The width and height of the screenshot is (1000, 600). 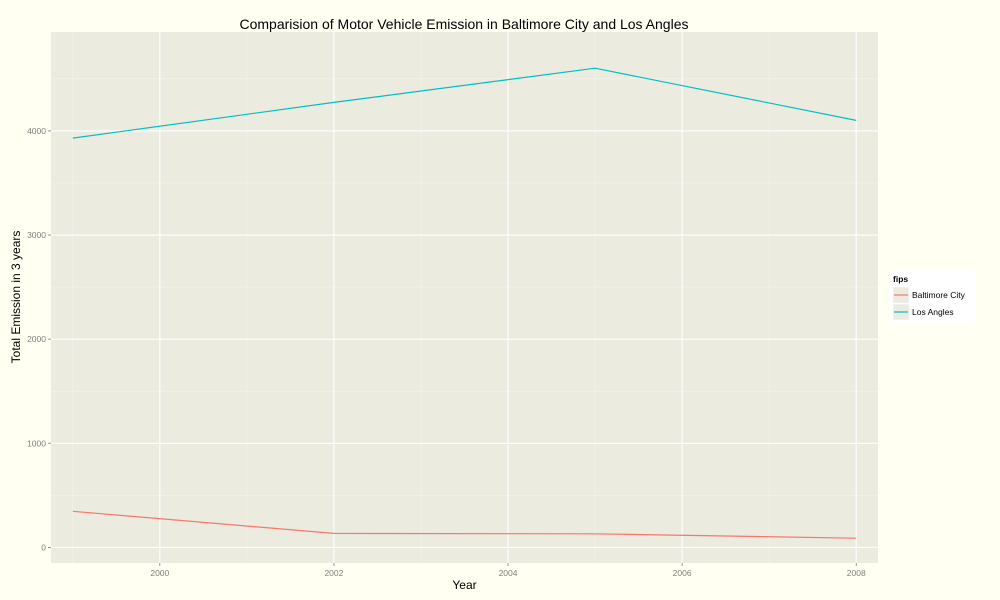 What do you see at coordinates (36, 339) in the screenshot?
I see `y-tick-label: 2000` at bounding box center [36, 339].